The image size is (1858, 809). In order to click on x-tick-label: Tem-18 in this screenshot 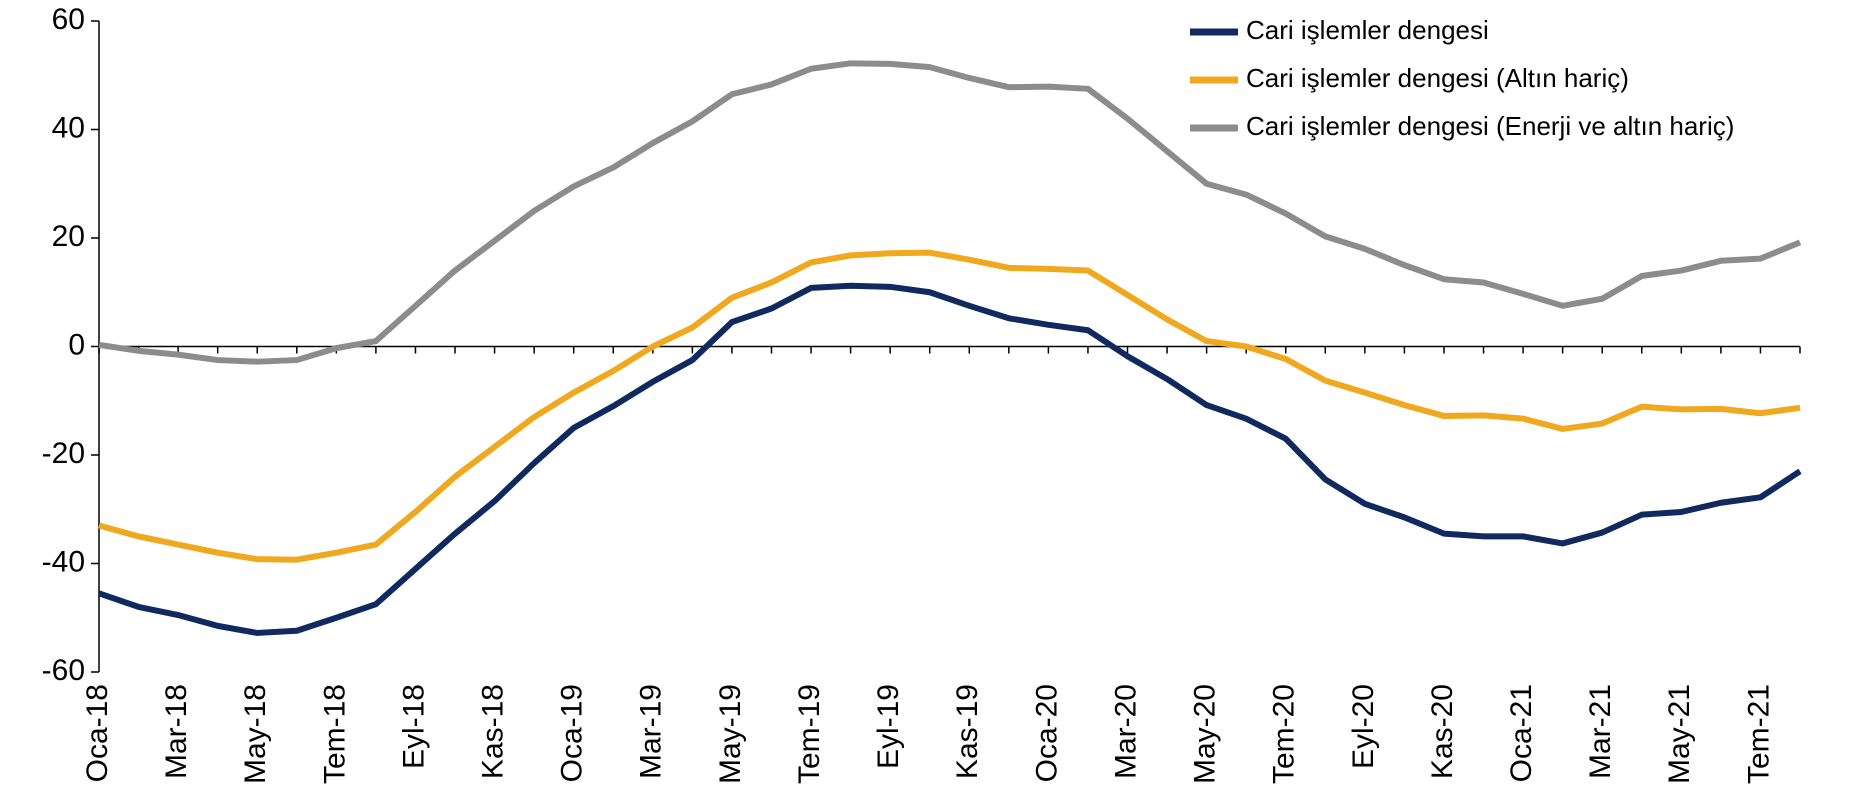, I will do `click(334, 734)`.